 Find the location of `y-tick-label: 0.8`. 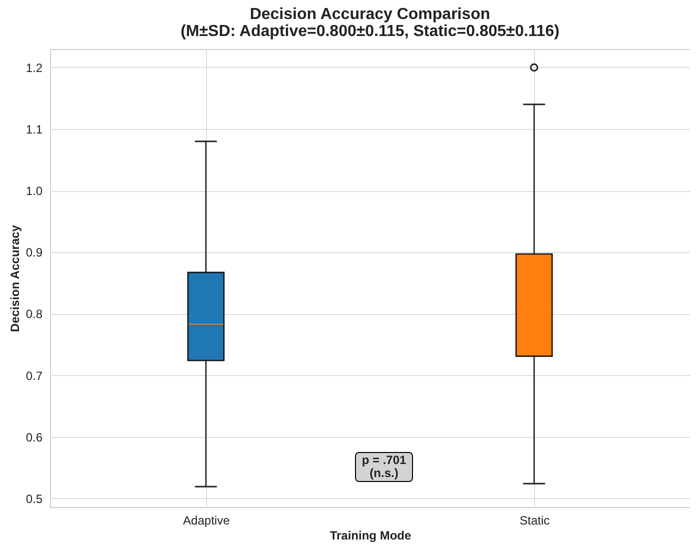

y-tick-label: 0.8 is located at coordinates (34, 314).